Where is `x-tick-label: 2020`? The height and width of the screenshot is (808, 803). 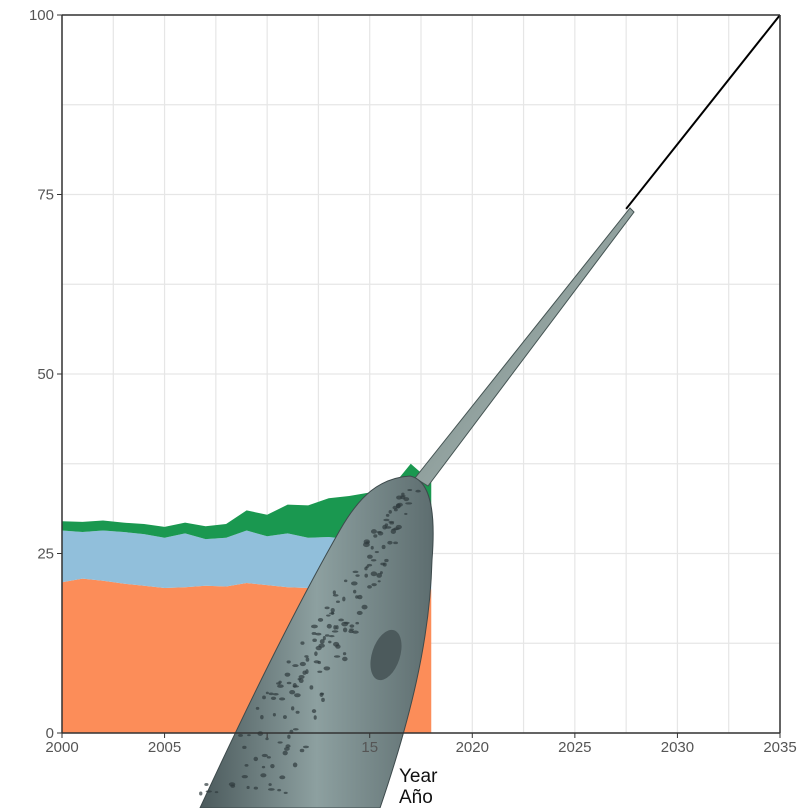
x-tick-label: 2020 is located at coordinates (472, 747).